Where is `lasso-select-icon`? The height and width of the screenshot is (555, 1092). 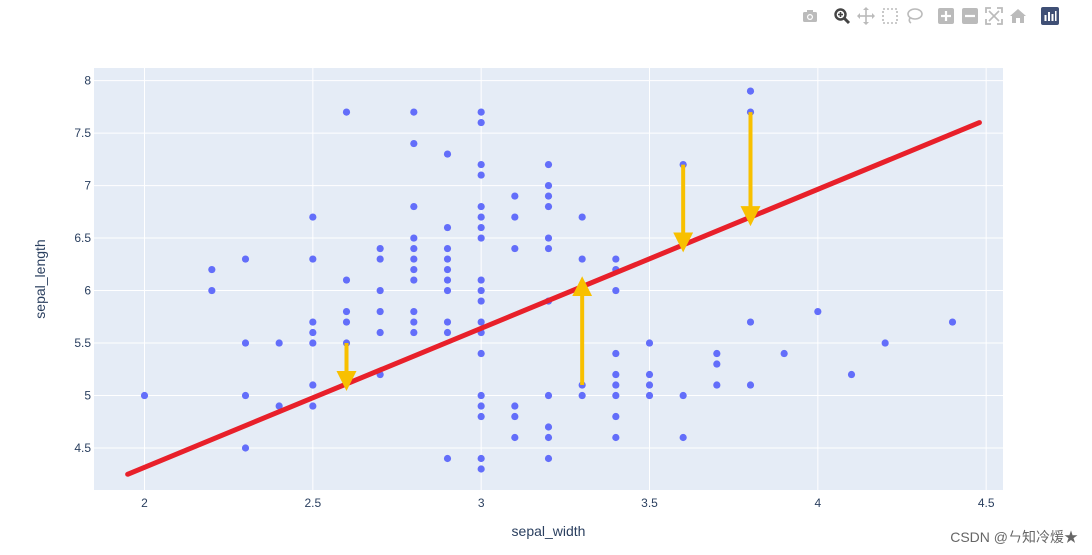 lasso-select-icon is located at coordinates (915, 16).